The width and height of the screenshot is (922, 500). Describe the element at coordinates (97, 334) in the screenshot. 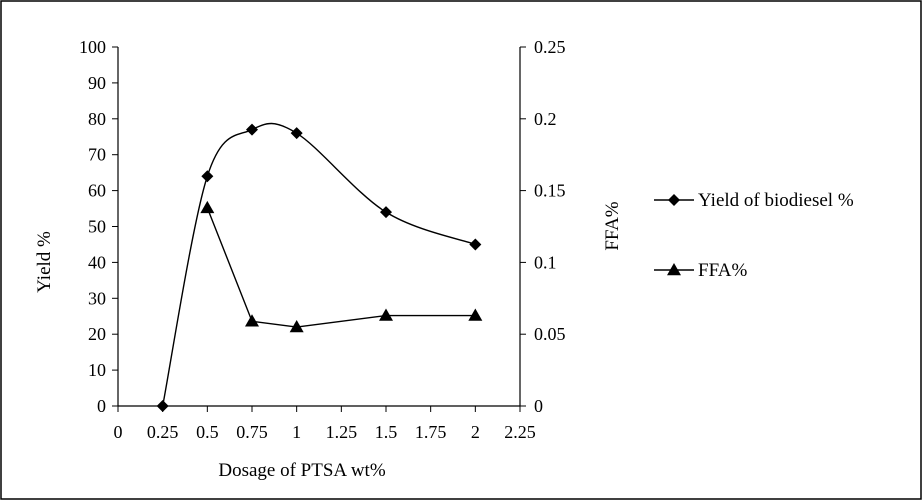

I see `y-left-tick-label: 20` at that location.